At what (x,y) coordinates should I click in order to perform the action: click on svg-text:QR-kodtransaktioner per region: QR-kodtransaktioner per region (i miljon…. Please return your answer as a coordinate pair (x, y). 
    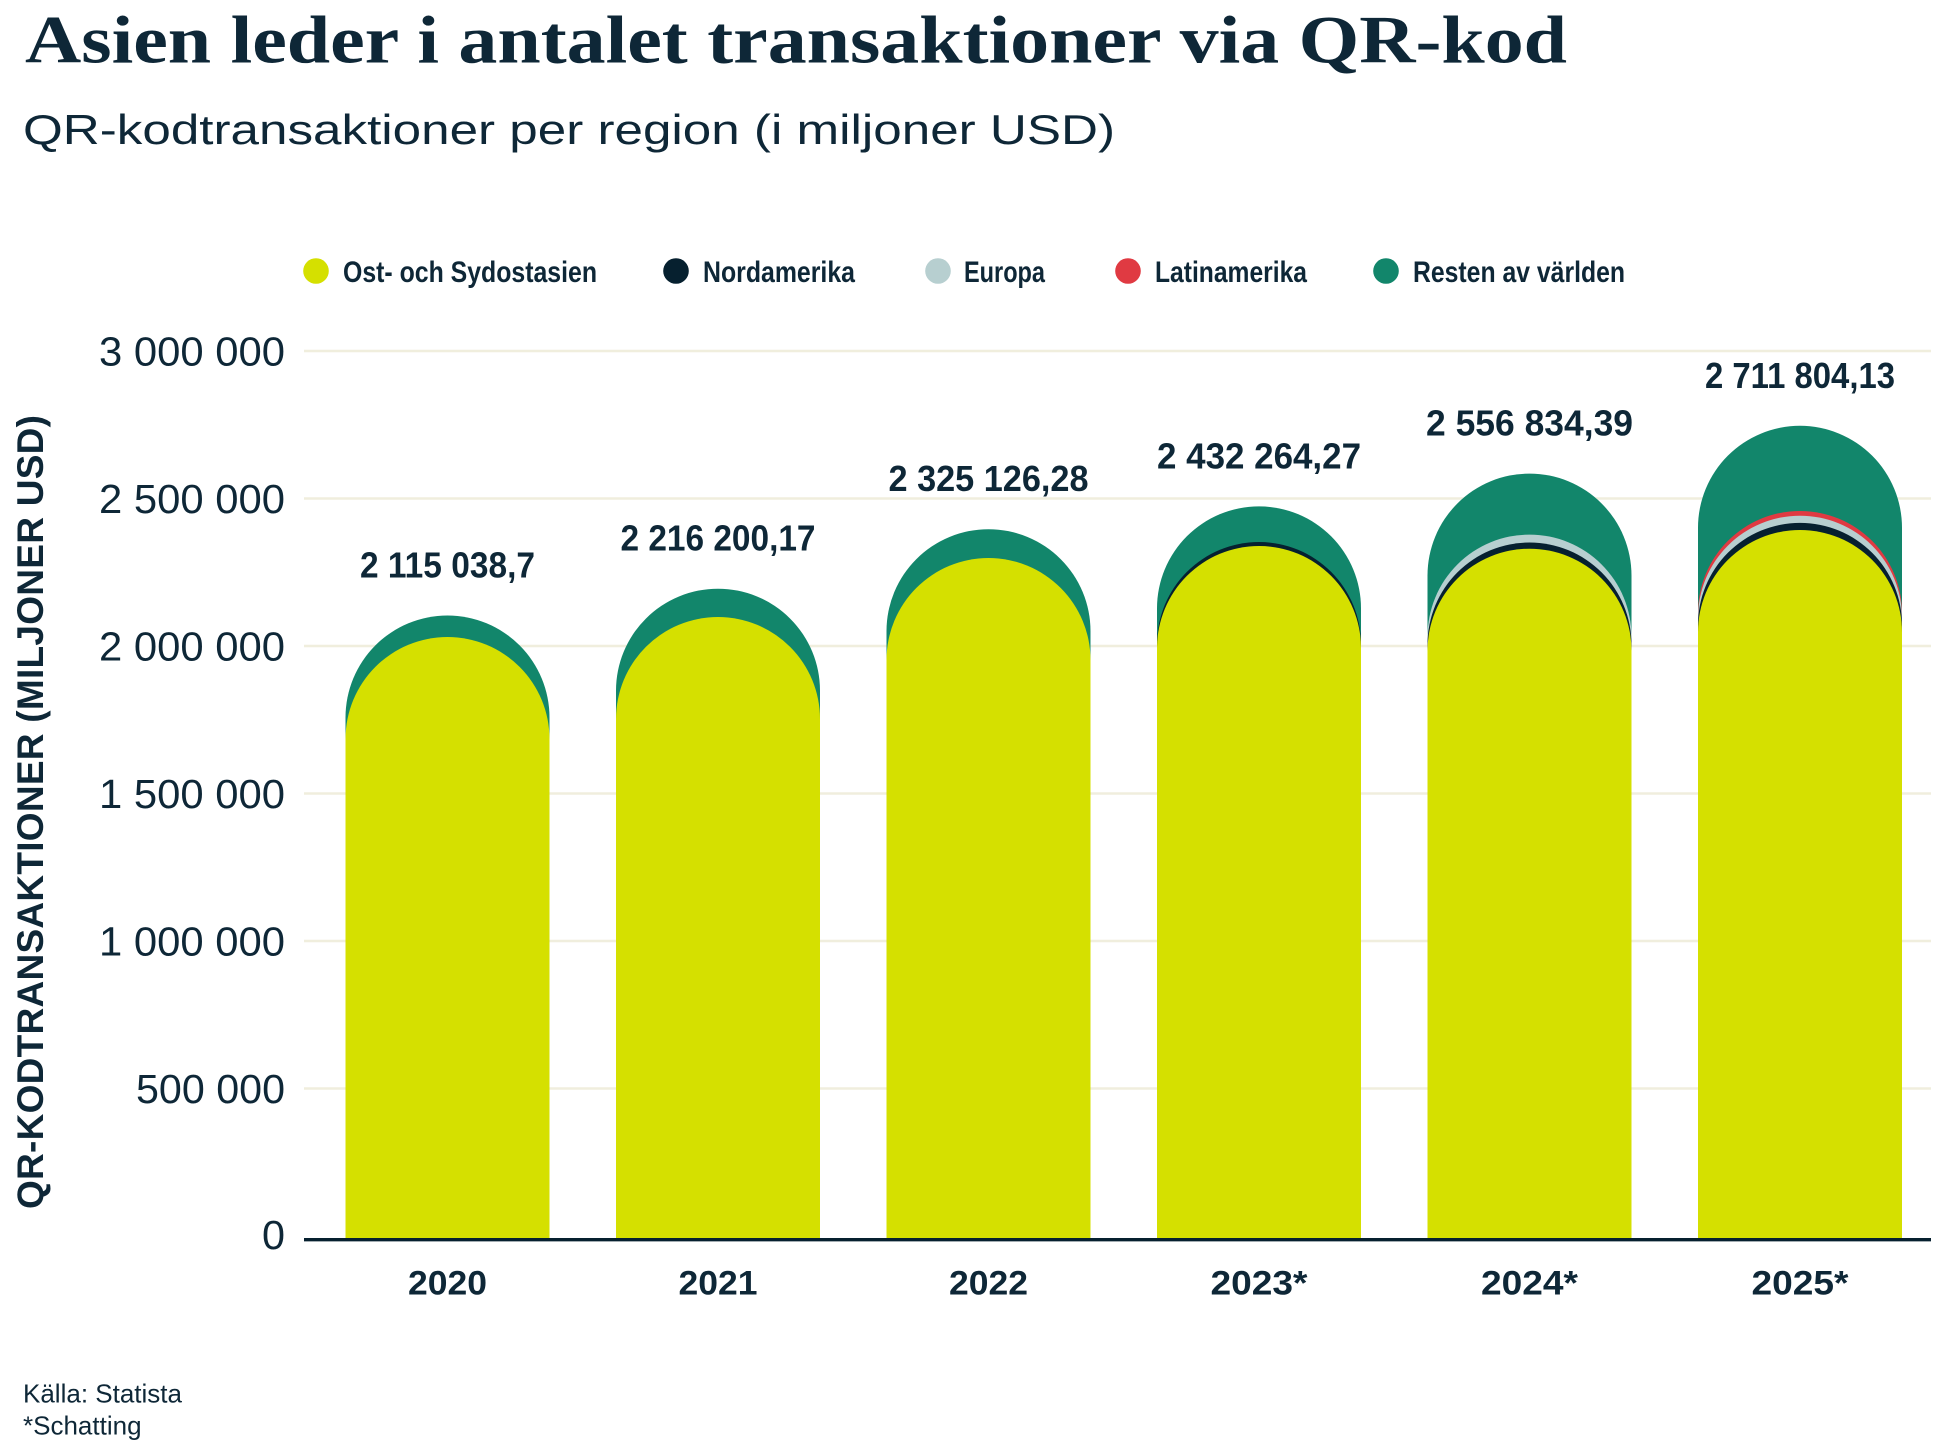
    Looking at the image, I should click on (569, 129).